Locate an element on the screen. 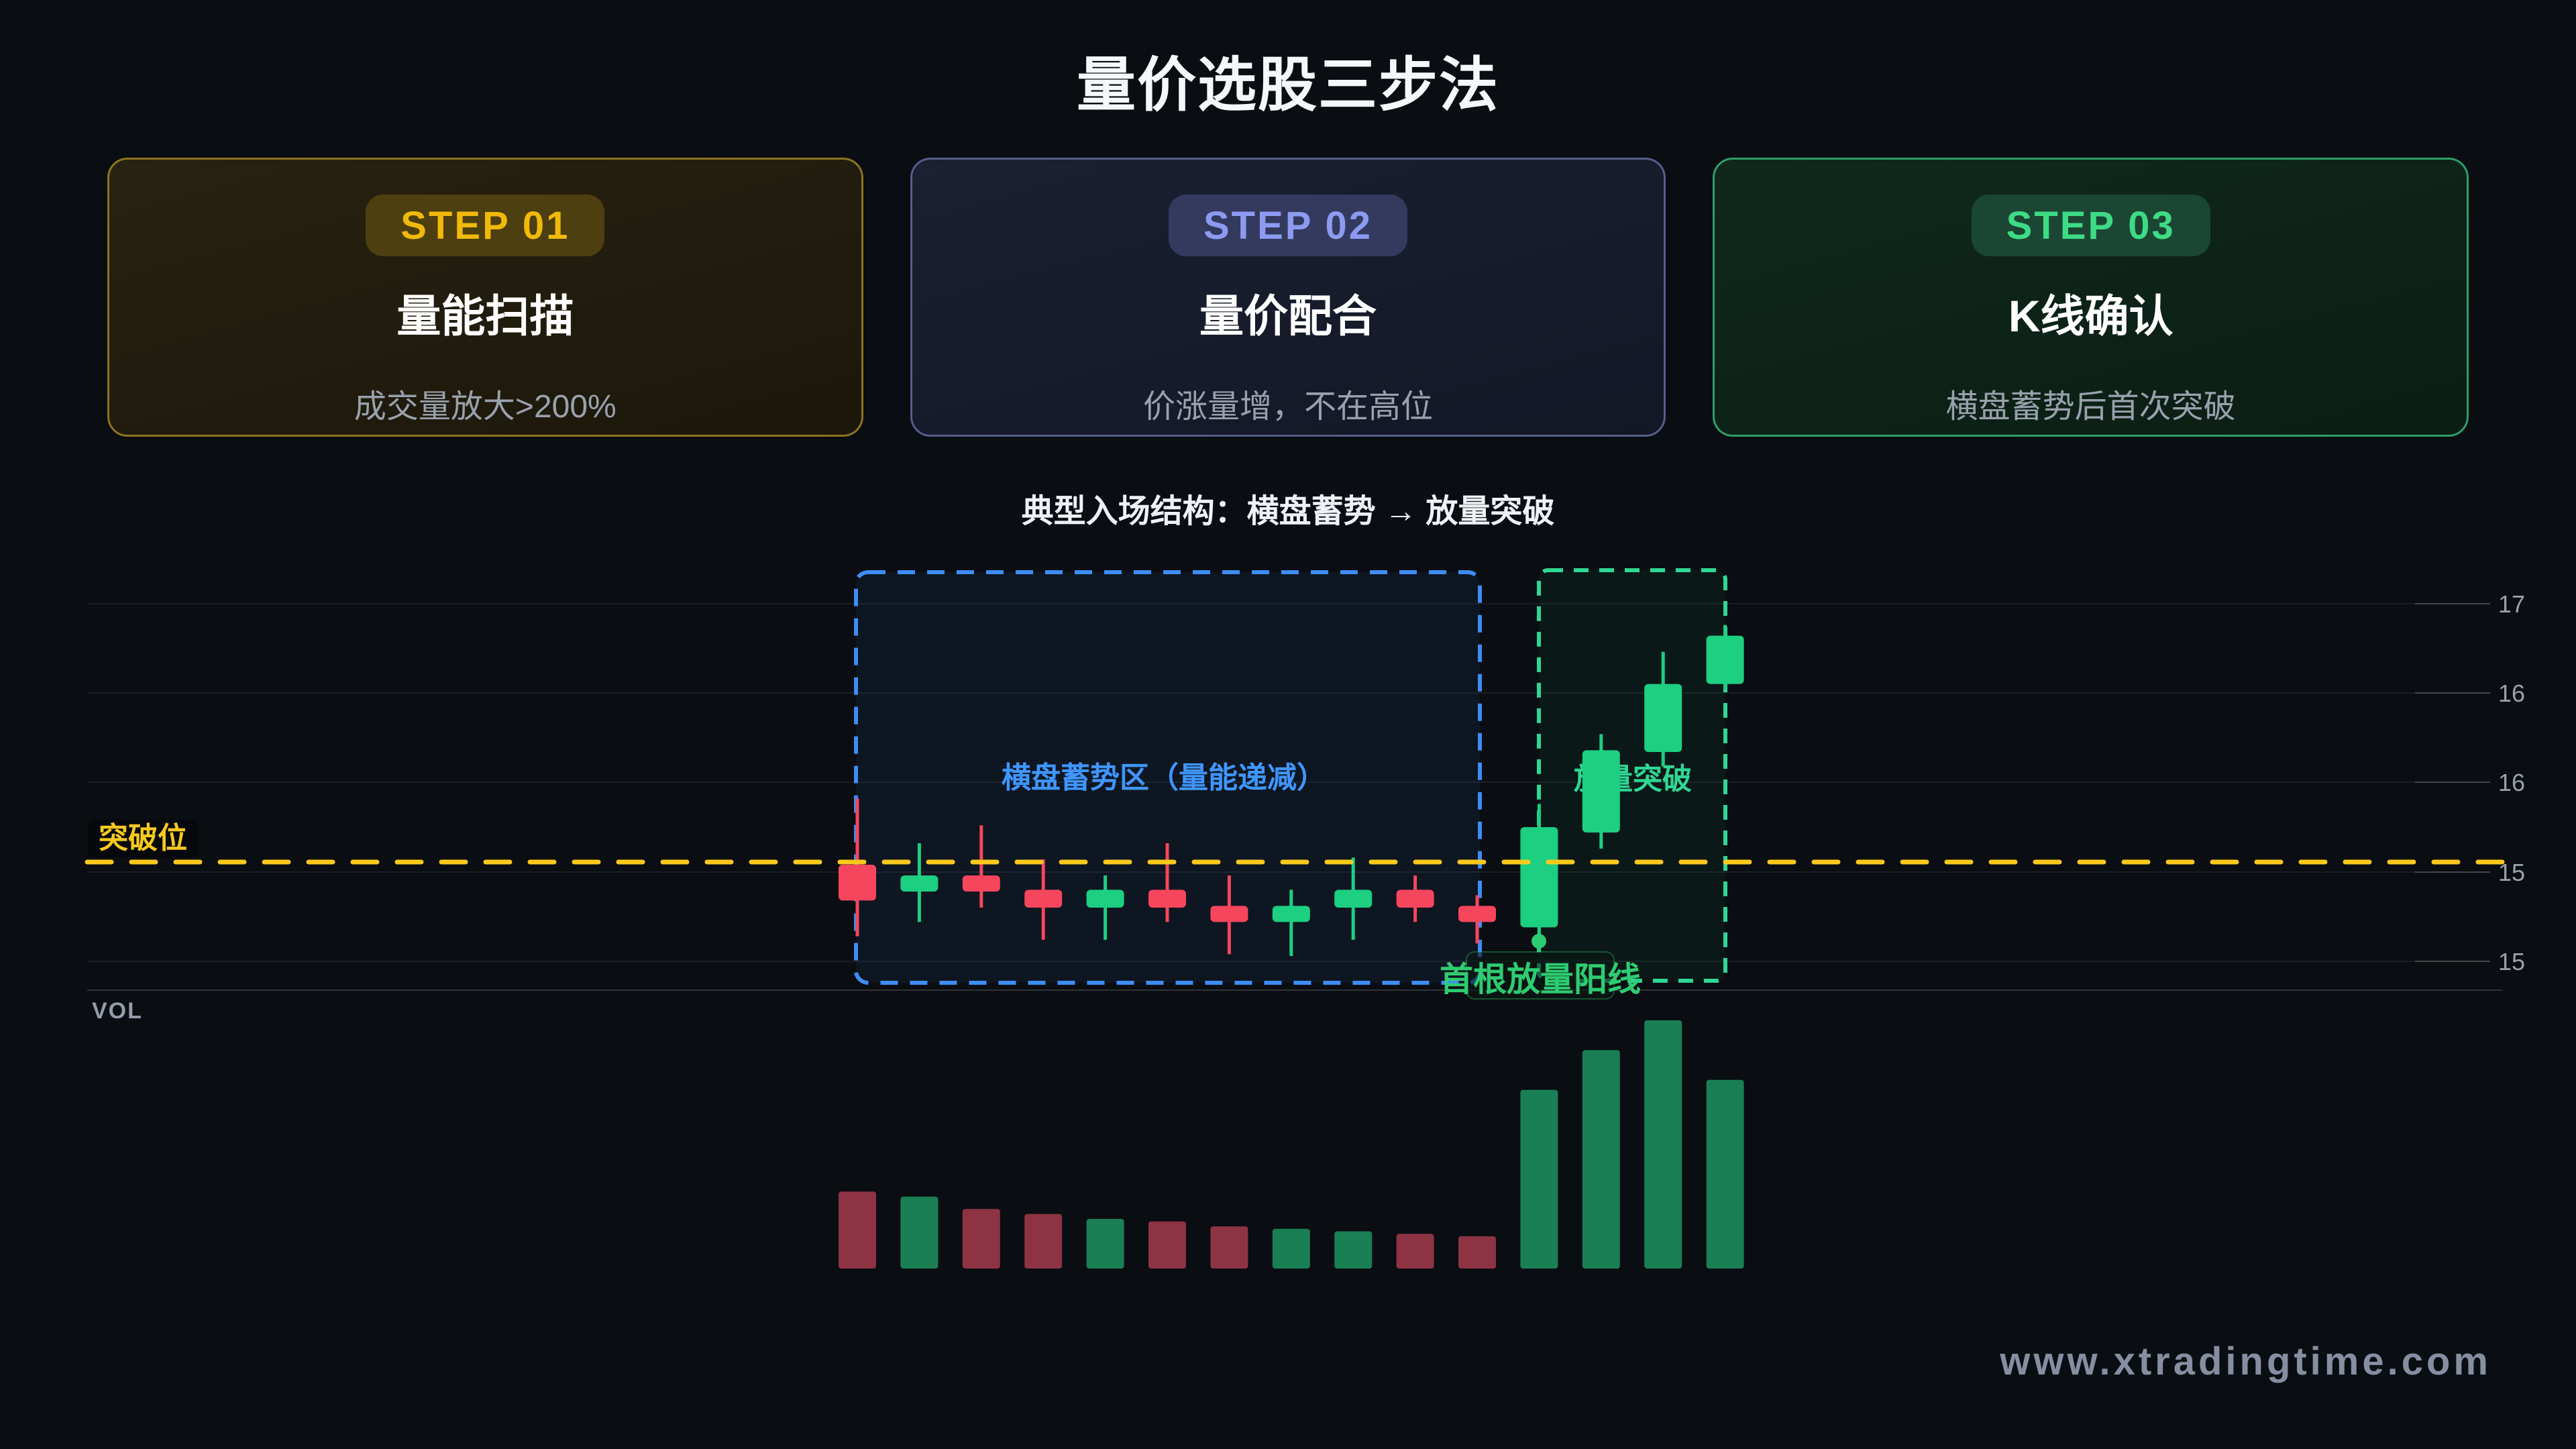  breakout-zone-box is located at coordinates (1632, 775).